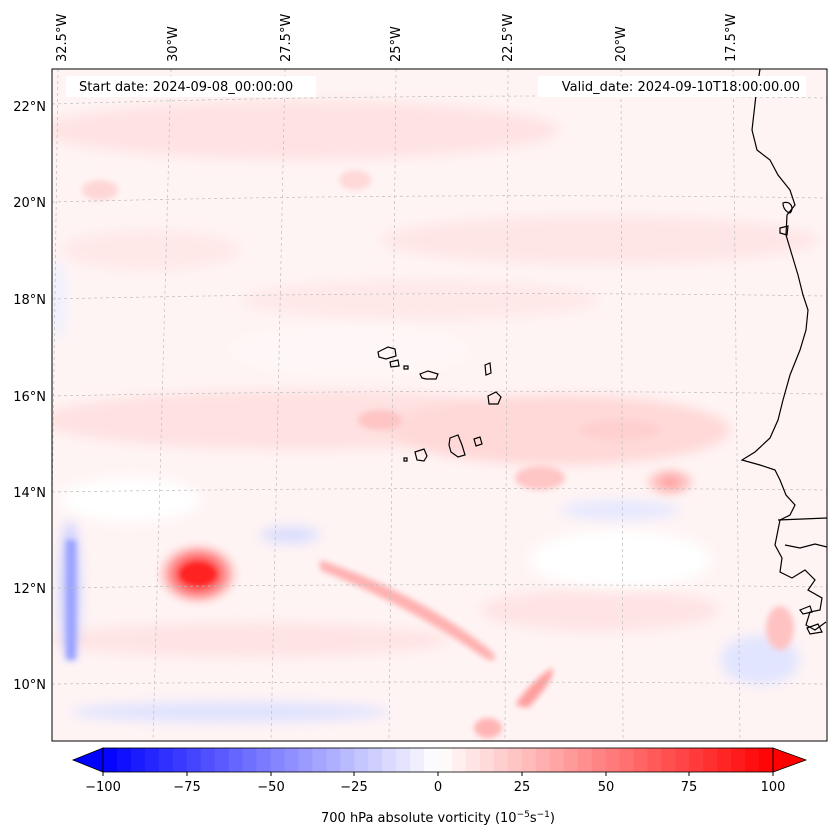 The image size is (837, 839). Describe the element at coordinates (173, 44) in the screenshot. I see `lon-label: 30°W` at that location.